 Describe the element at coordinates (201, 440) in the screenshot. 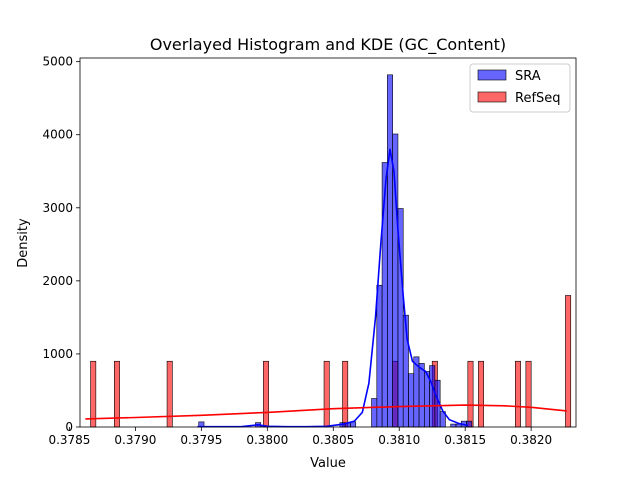

I see `x-tick-label: 0.3795` at that location.